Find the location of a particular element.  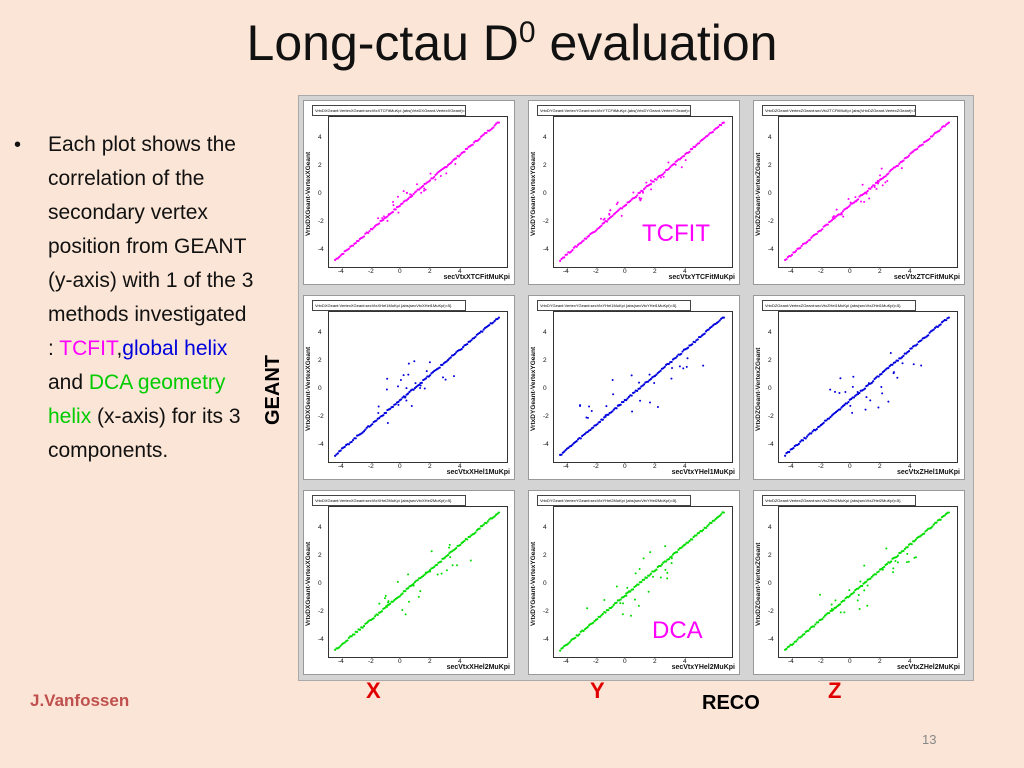

scatter-points is located at coordinates (642, 581).